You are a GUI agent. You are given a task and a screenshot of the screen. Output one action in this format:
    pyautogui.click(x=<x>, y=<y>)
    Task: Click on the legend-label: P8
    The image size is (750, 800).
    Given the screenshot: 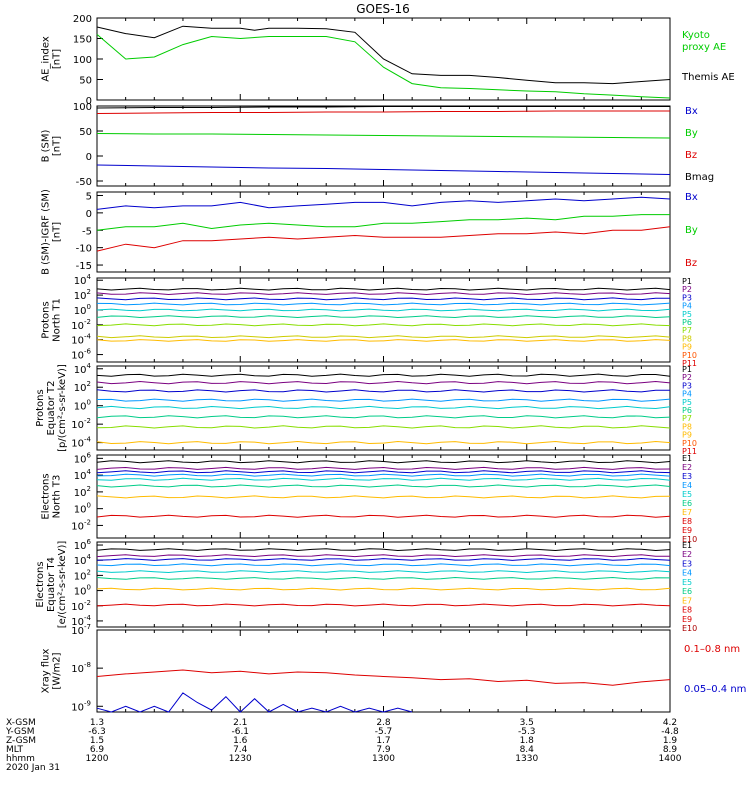 What is the action you would take?
    pyautogui.click(x=687, y=338)
    